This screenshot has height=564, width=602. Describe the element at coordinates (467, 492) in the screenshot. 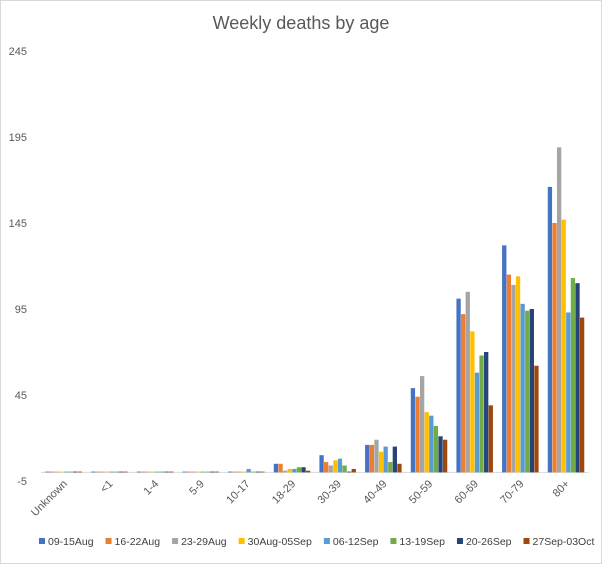

I see `x-tick-label: 60-69` at that location.